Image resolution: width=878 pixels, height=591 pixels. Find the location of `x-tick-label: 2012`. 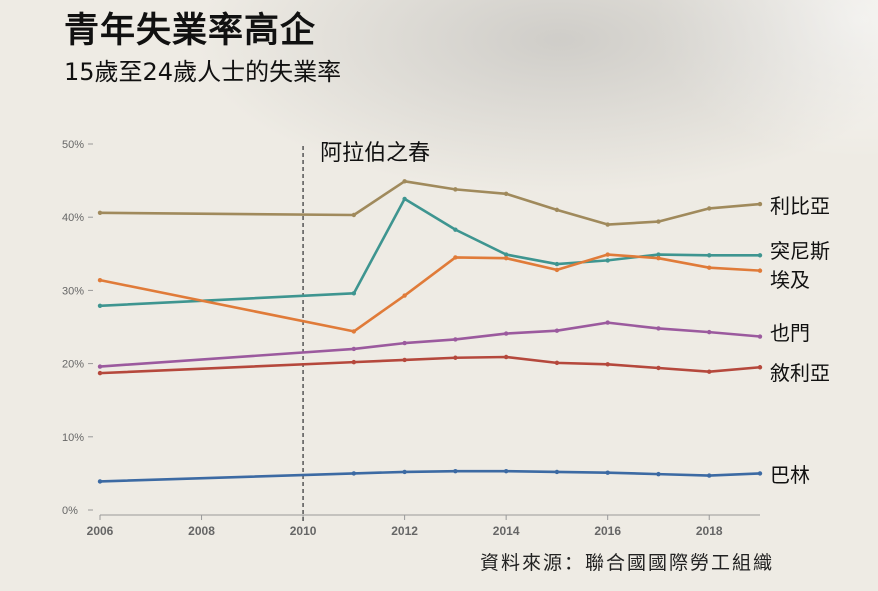

x-tick-label: 2012 is located at coordinates (404, 531).